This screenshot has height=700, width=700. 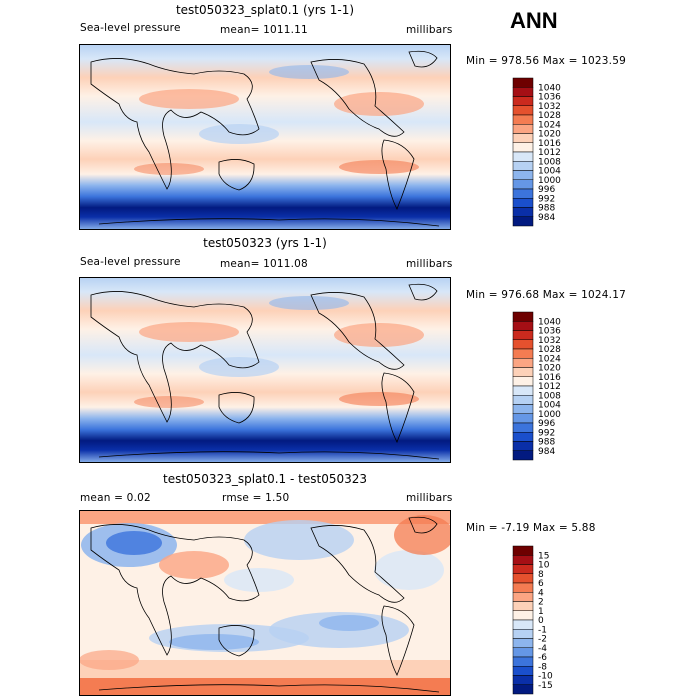 I want to click on colorbar-tick-label: -6, so click(x=542, y=658).